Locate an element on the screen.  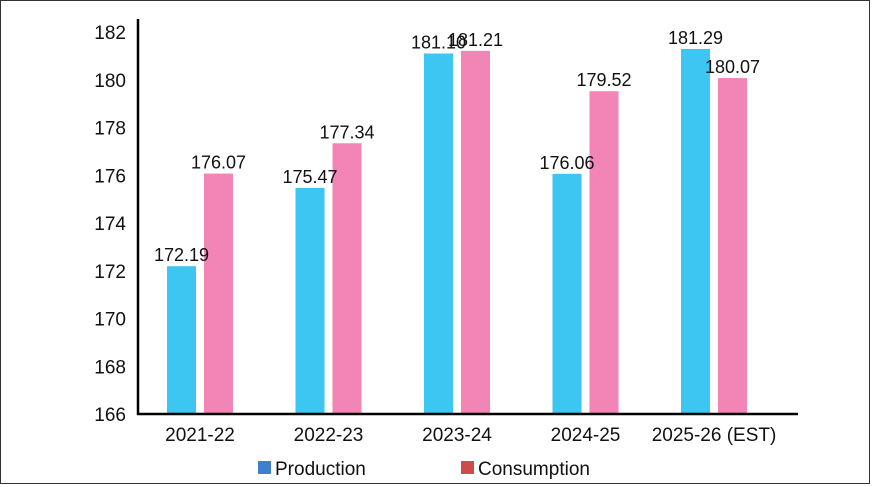
value-label-production: 181.10 is located at coordinates (438, 42).